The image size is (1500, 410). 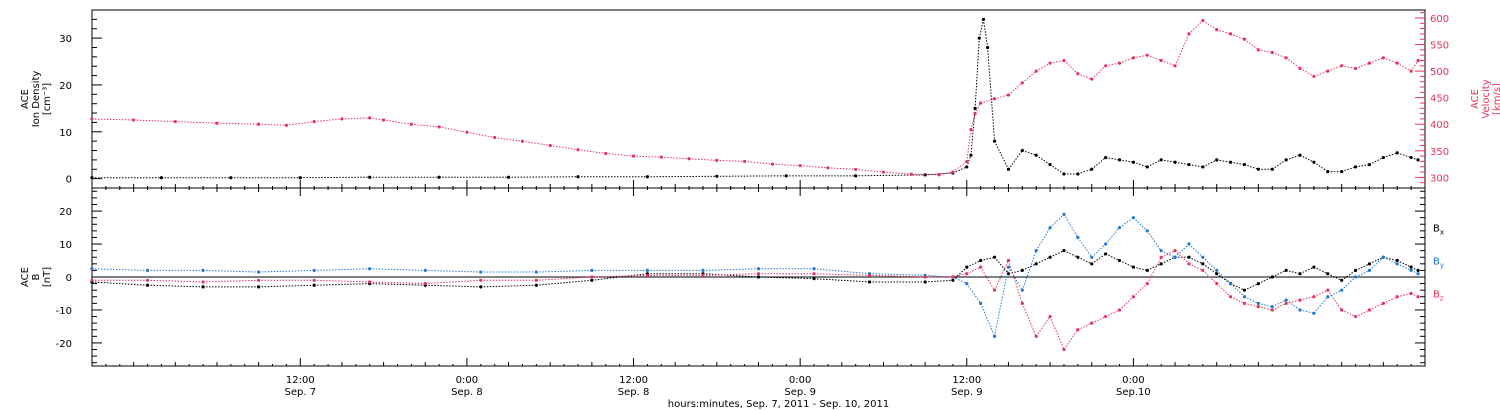 I want to click on x-tick-time-label: 12:00, so click(x=300, y=380).